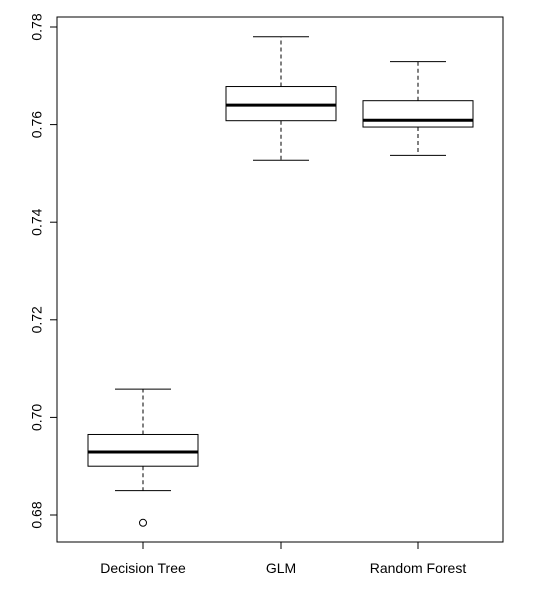 The height and width of the screenshot is (593, 543). I want to click on y-tick-label: 0.72, so click(37, 319).